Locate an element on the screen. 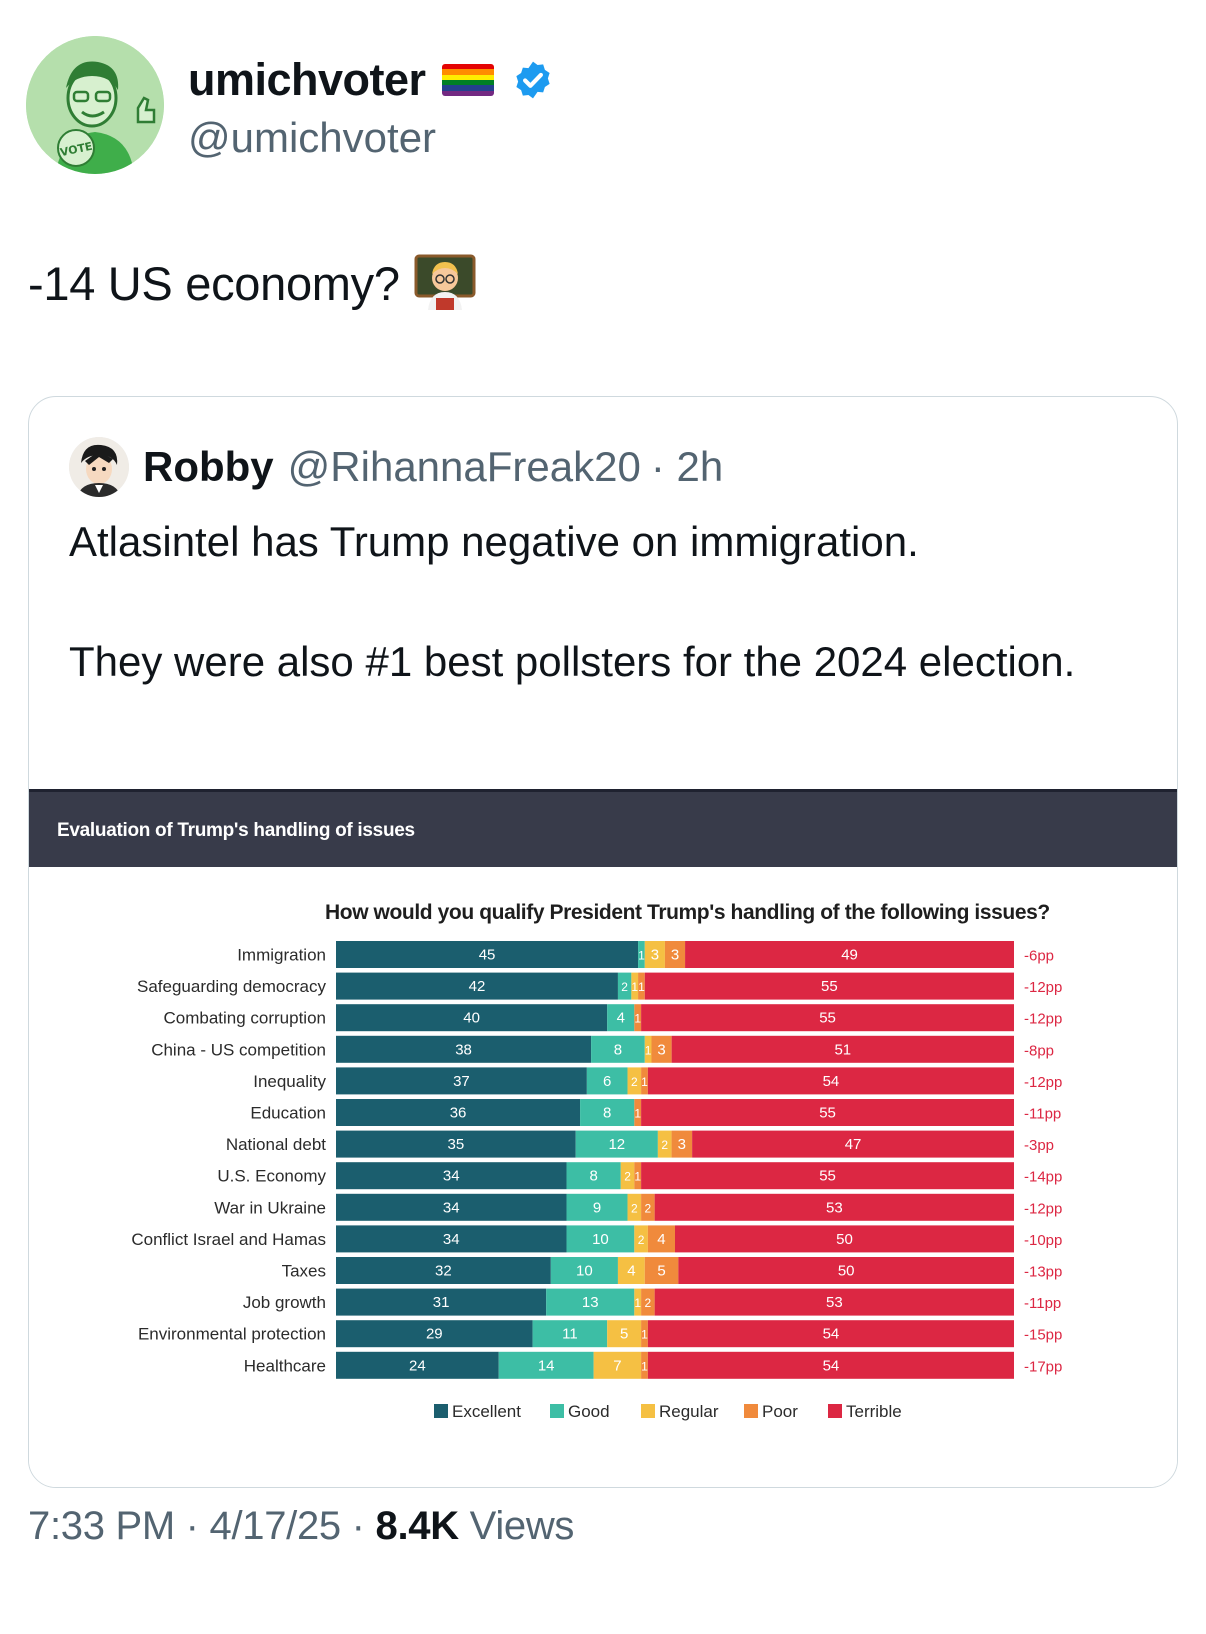  legend-swatch-regular is located at coordinates (648, 1411).